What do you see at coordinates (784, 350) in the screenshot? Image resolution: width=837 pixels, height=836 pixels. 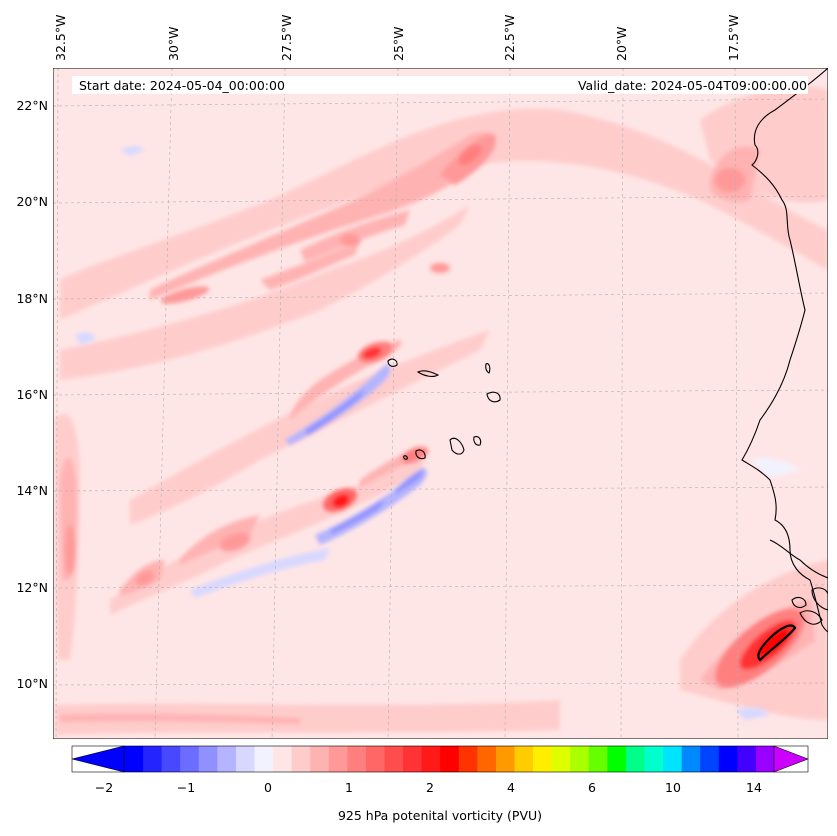 I see `africa-coast` at bounding box center [784, 350].